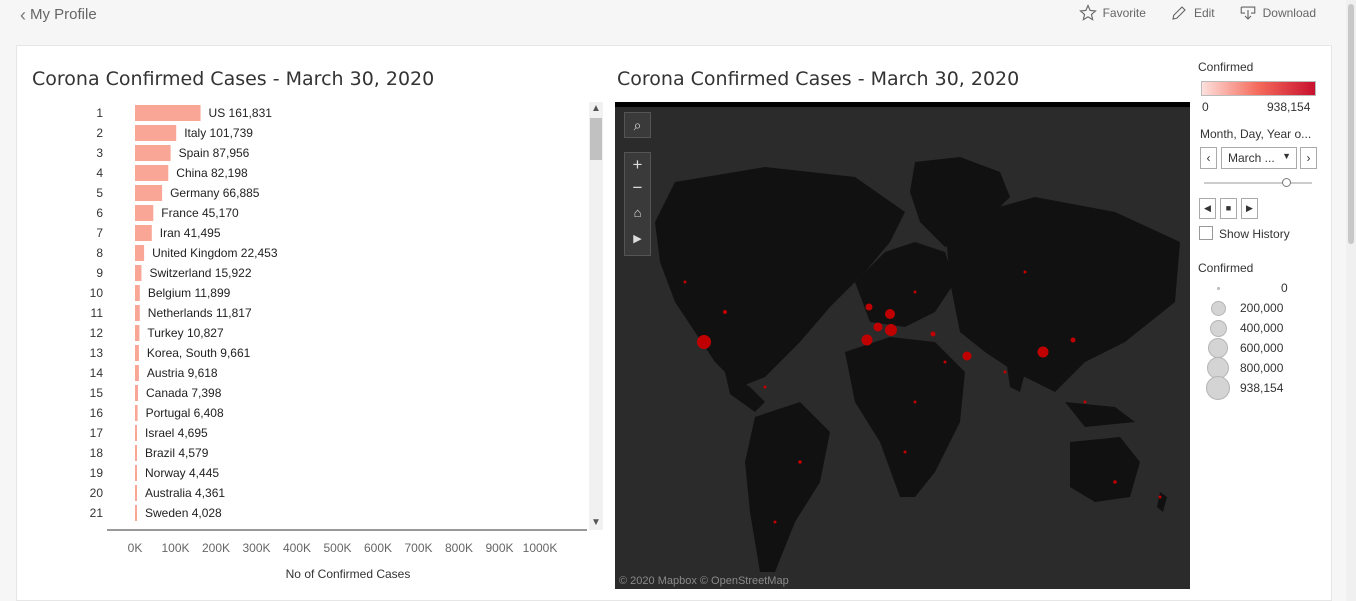 Image resolution: width=1356 pixels, height=601 pixels. What do you see at coordinates (97, 333) in the screenshot?
I see `bar-rank: 12` at bounding box center [97, 333].